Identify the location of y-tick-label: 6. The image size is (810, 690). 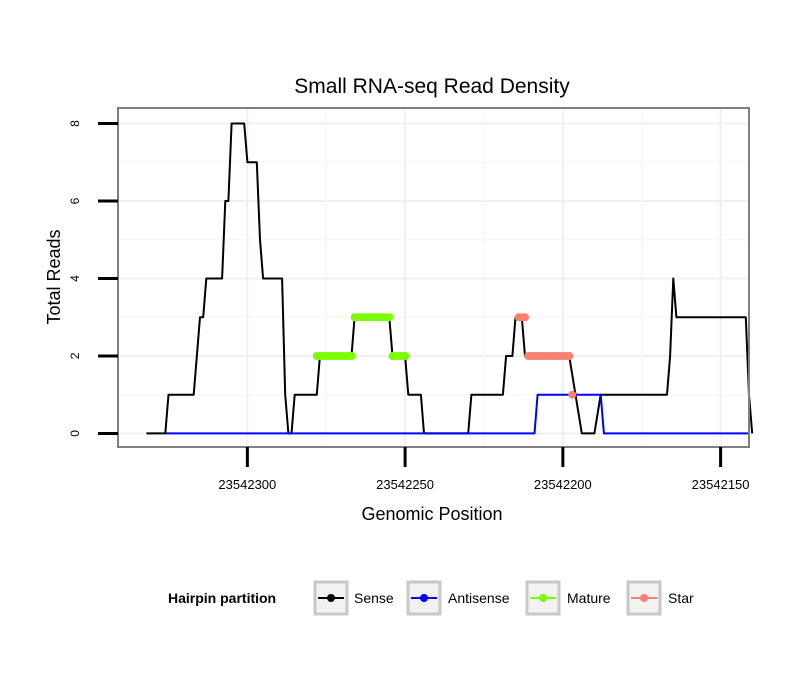
(75, 200).